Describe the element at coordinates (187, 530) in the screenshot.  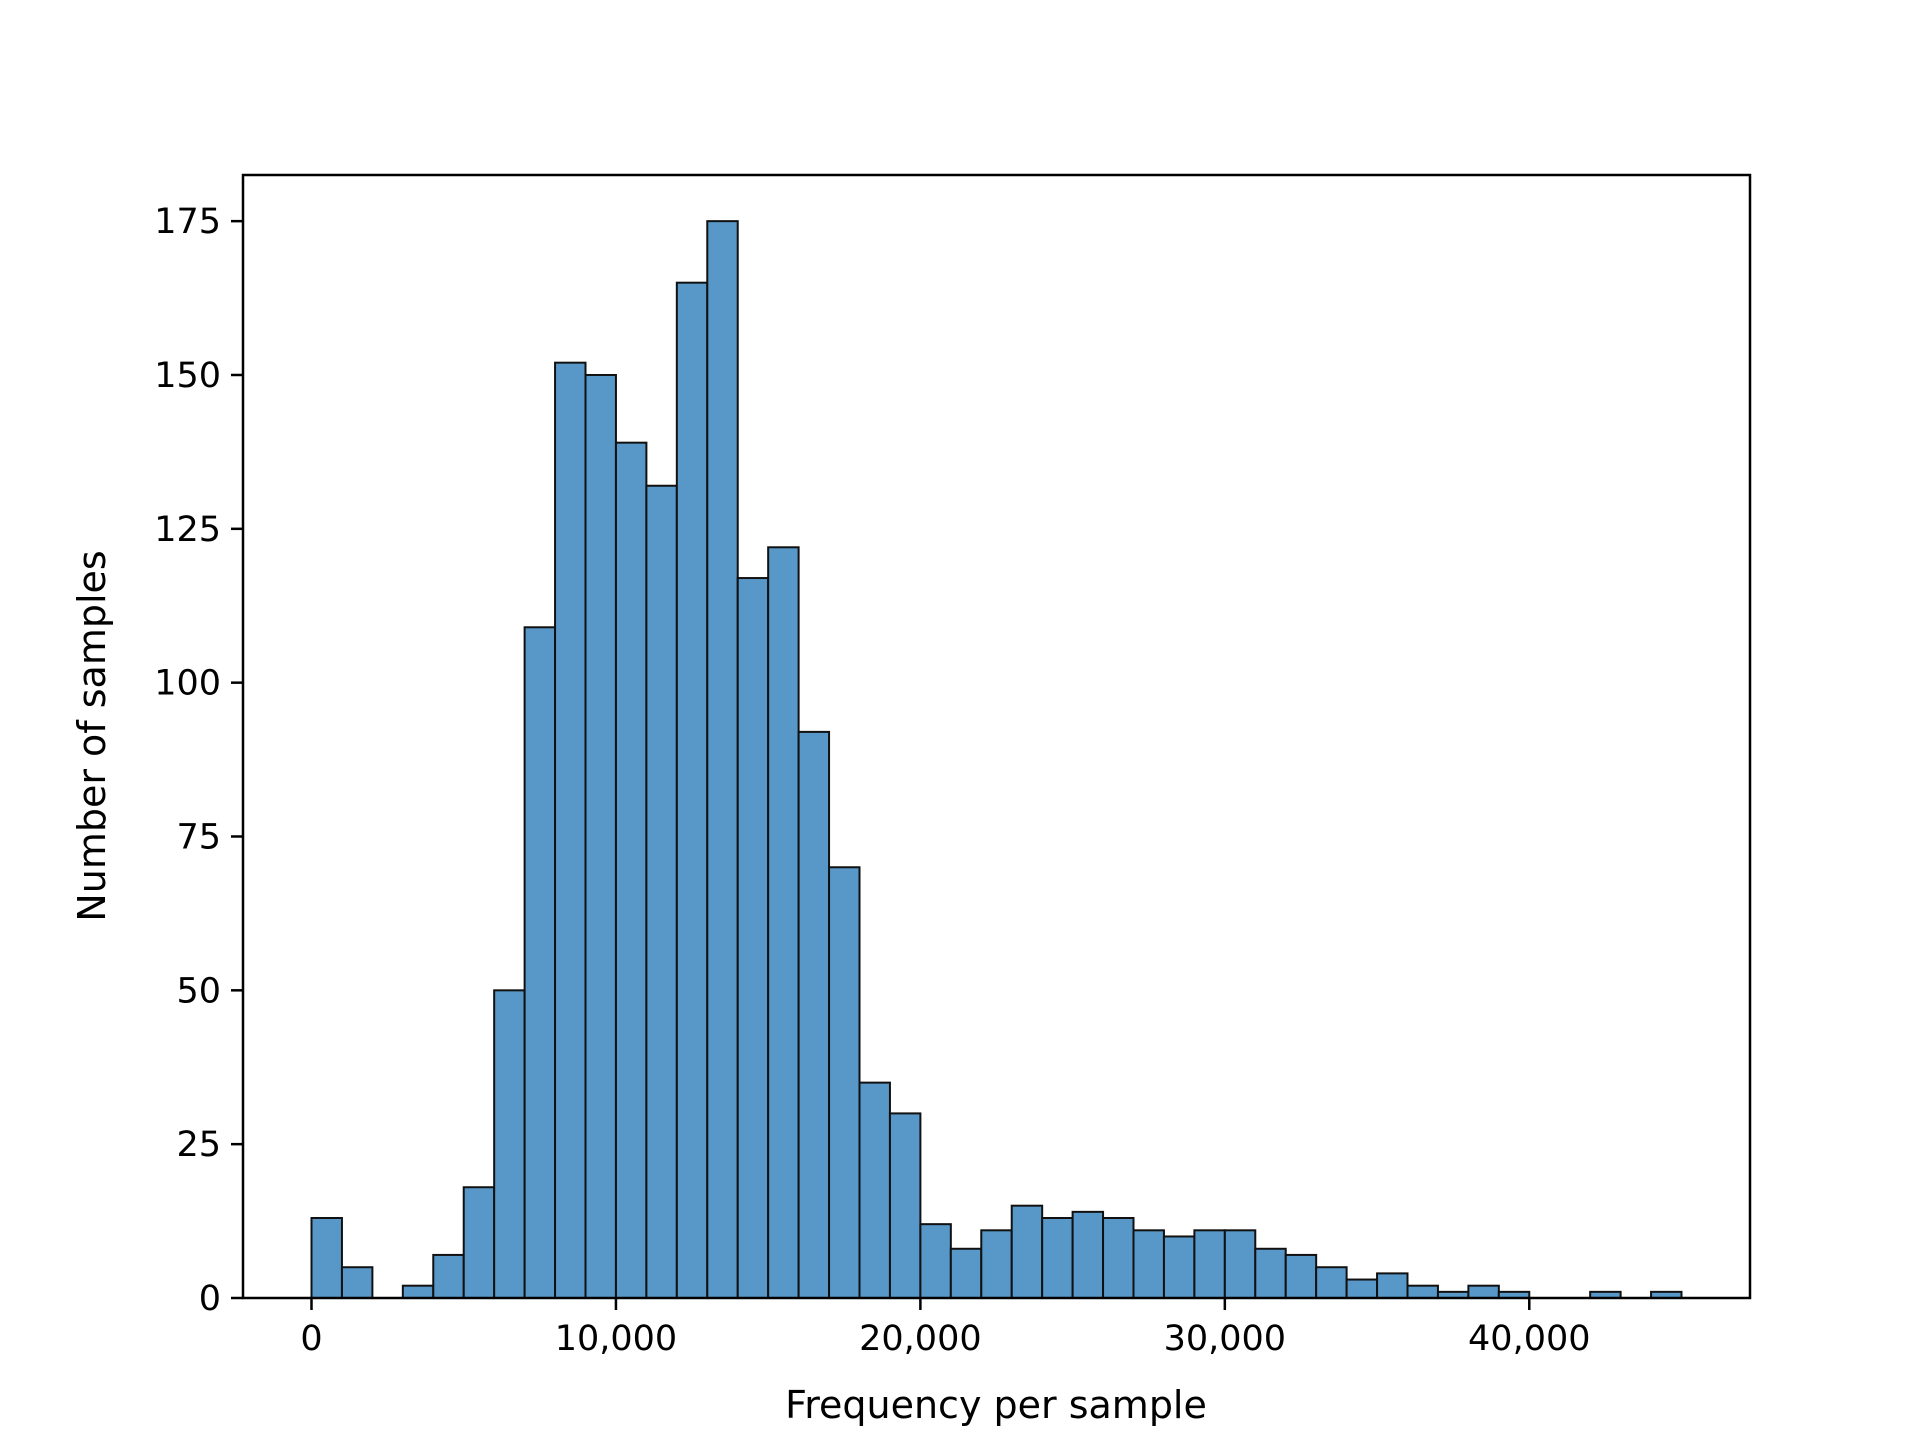
I see `y-tick-label: 125` at that location.